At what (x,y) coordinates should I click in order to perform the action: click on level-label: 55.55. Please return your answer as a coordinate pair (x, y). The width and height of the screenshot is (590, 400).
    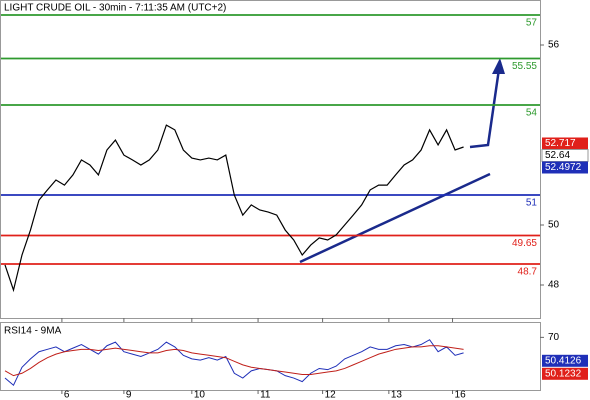
    Looking at the image, I should click on (524, 66).